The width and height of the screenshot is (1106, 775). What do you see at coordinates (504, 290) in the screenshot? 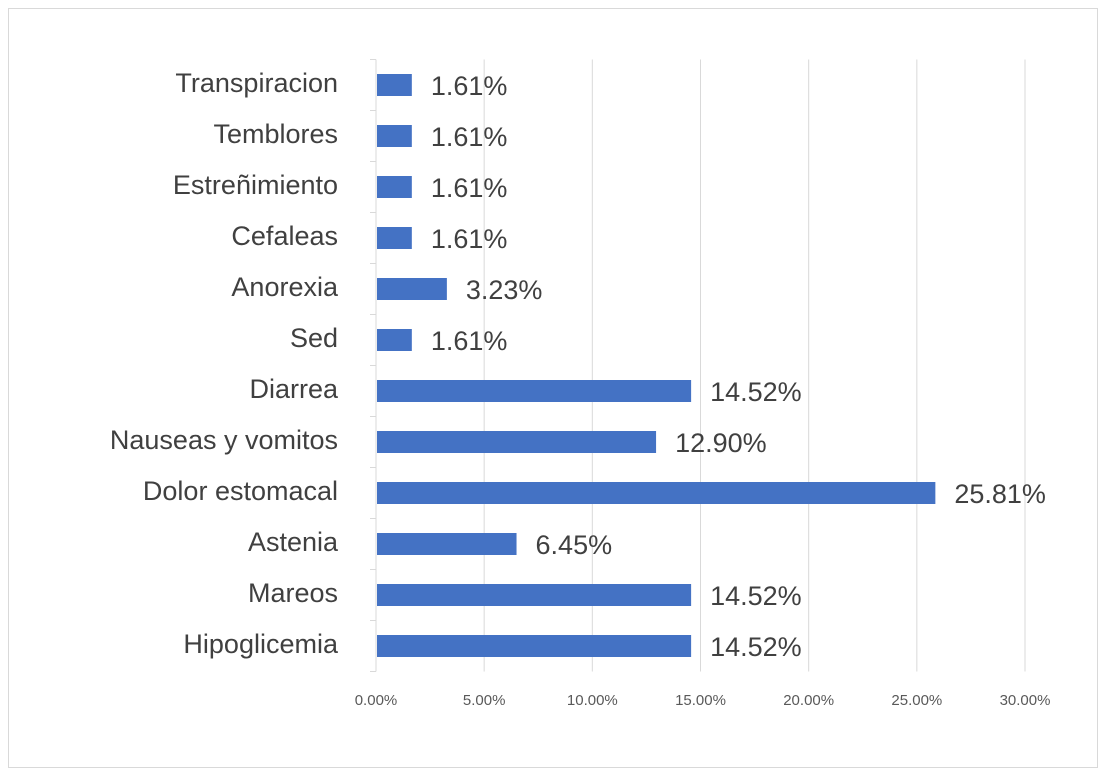
I see `value-label: 3.23%` at bounding box center [504, 290].